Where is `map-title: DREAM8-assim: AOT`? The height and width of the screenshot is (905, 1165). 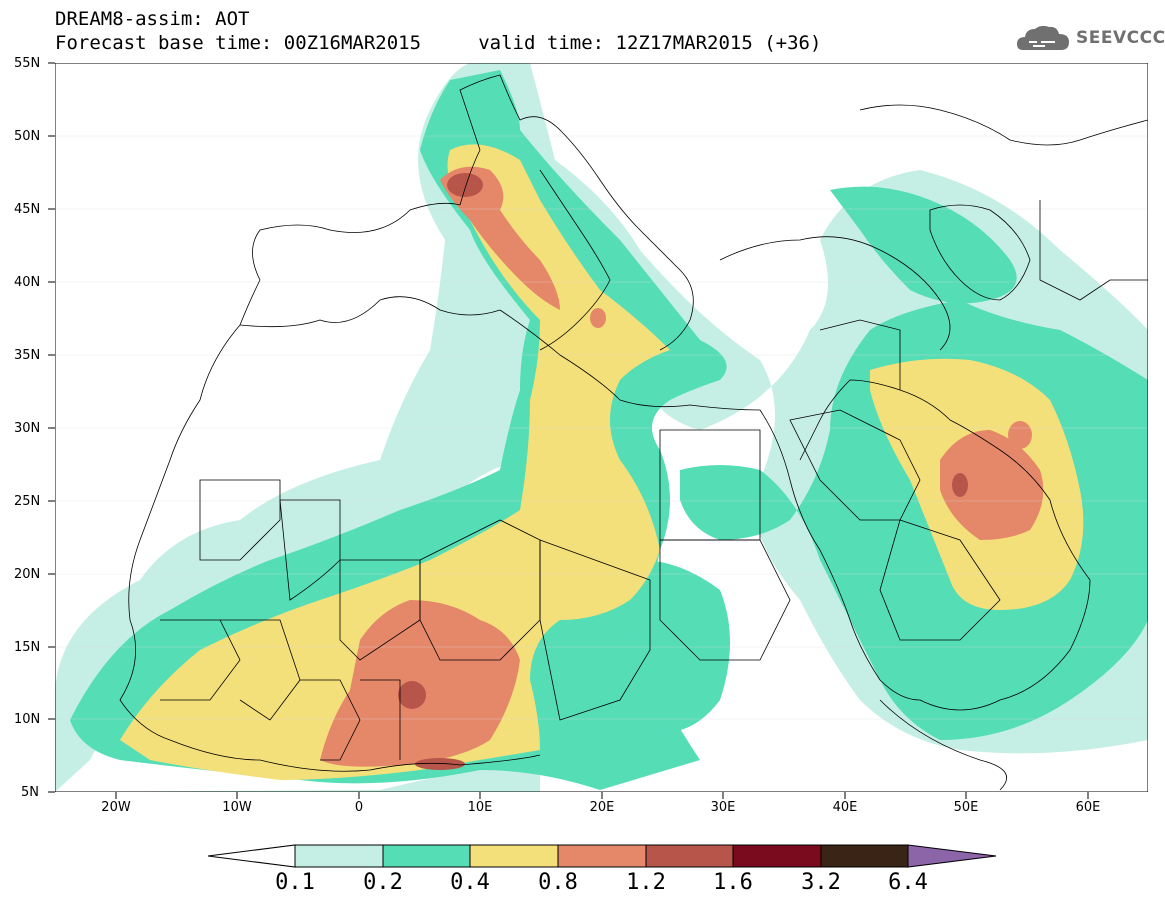 map-title: DREAM8-assim: AOT is located at coordinates (152, 19).